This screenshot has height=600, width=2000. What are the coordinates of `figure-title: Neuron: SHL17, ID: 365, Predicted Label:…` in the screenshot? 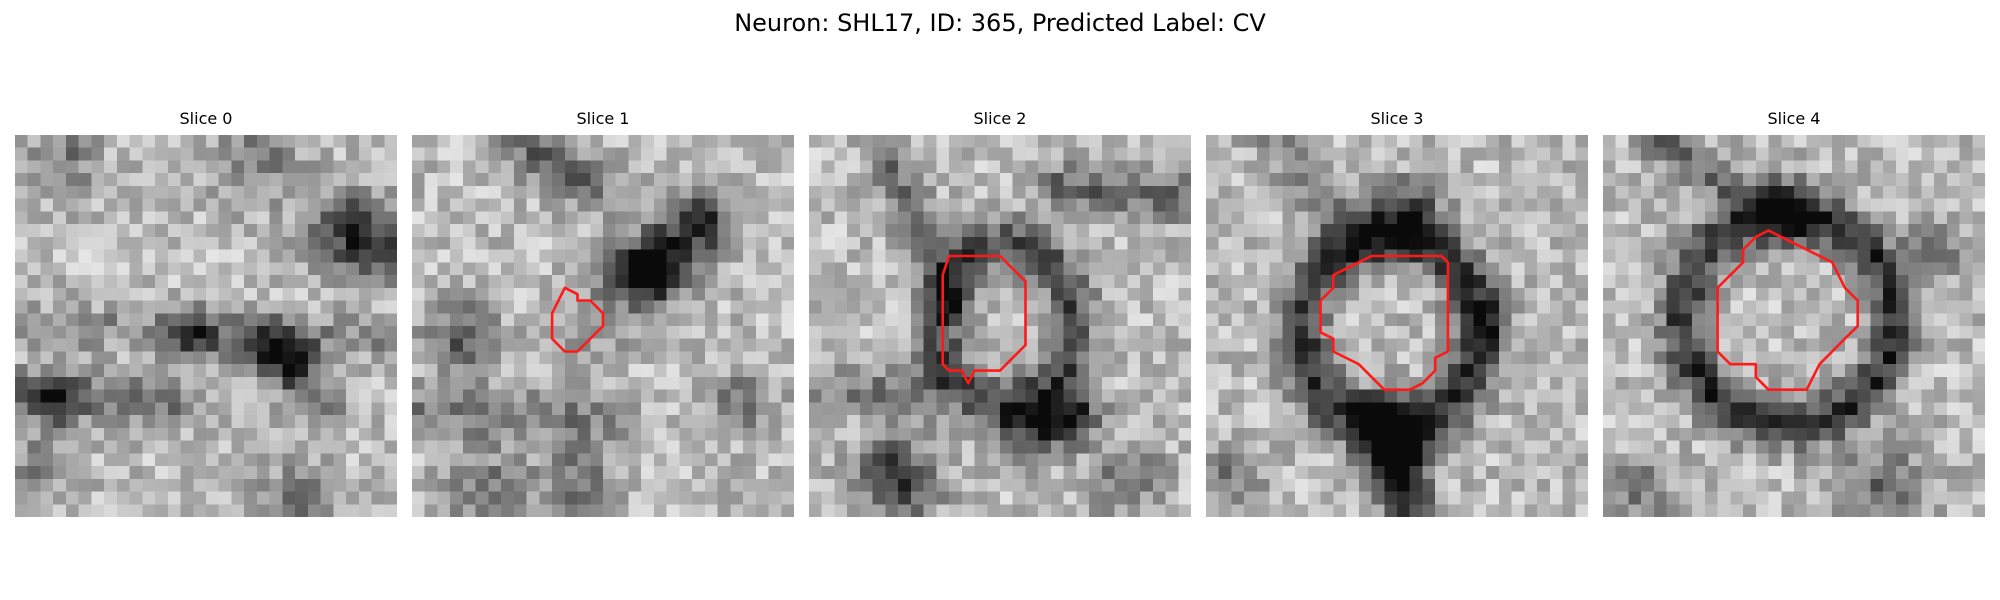 It's located at (1000, 23).